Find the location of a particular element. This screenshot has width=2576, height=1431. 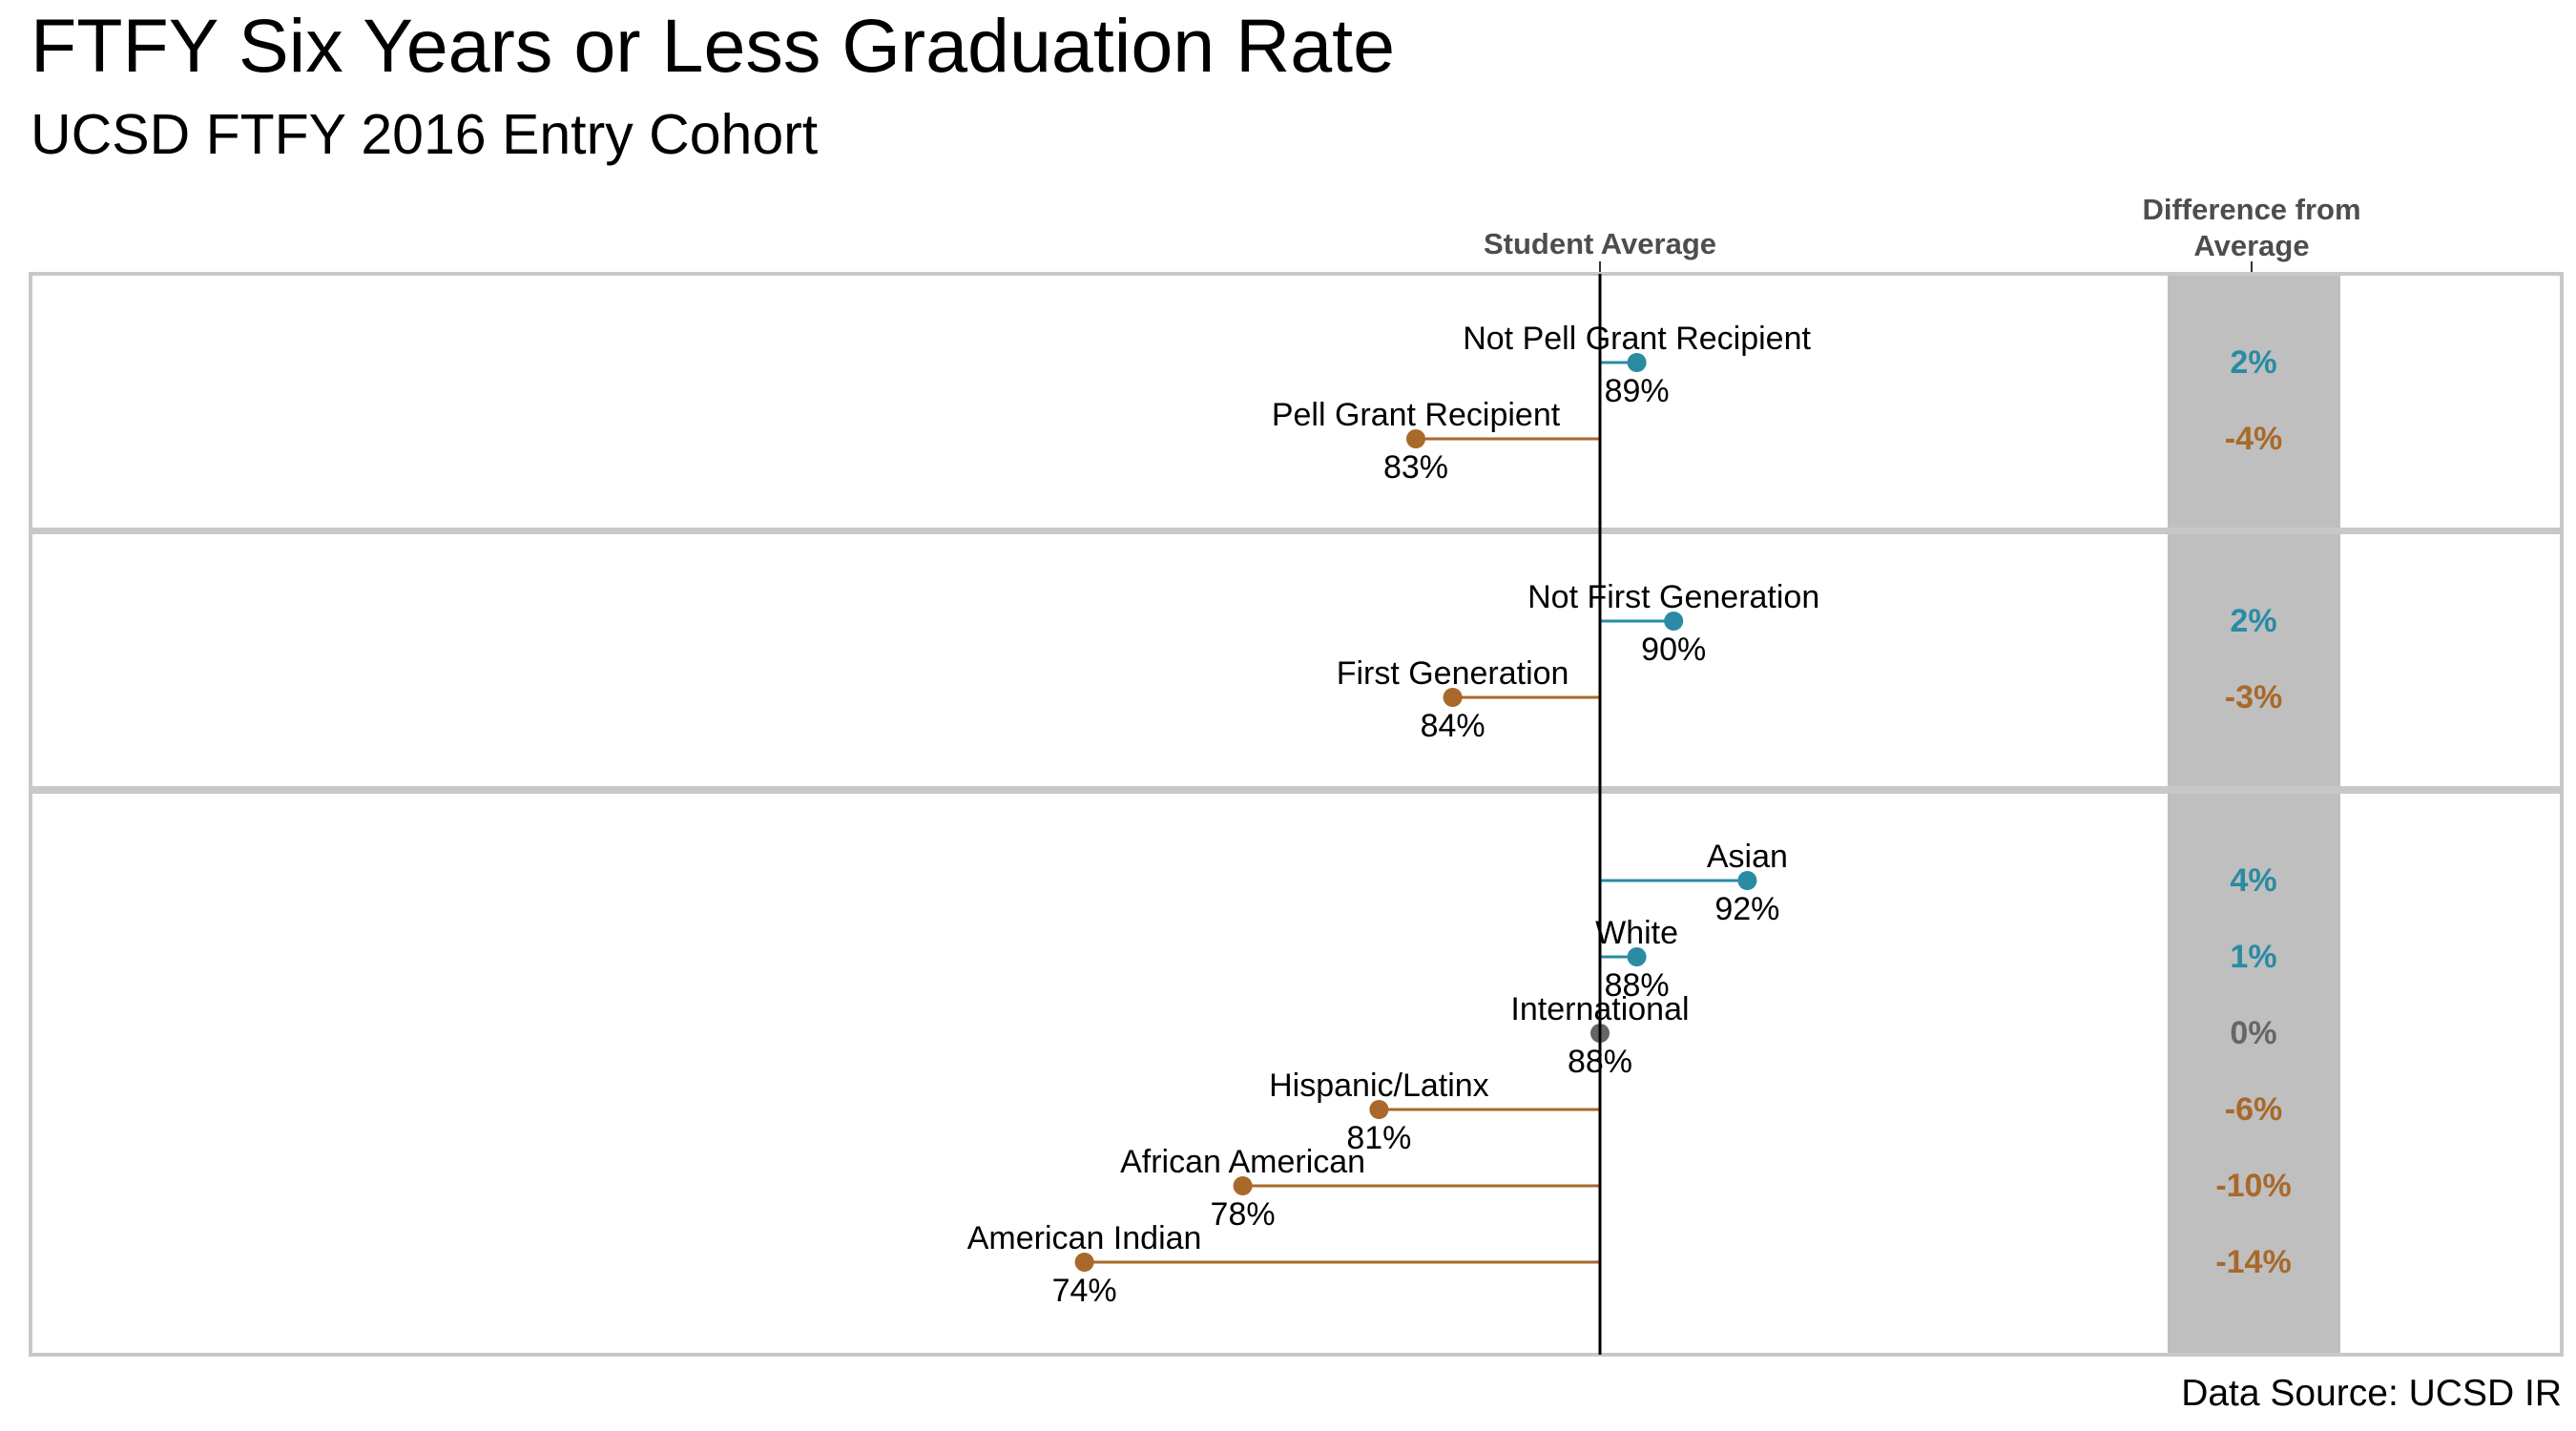

difference-label: -6% is located at coordinates (2253, 1109).